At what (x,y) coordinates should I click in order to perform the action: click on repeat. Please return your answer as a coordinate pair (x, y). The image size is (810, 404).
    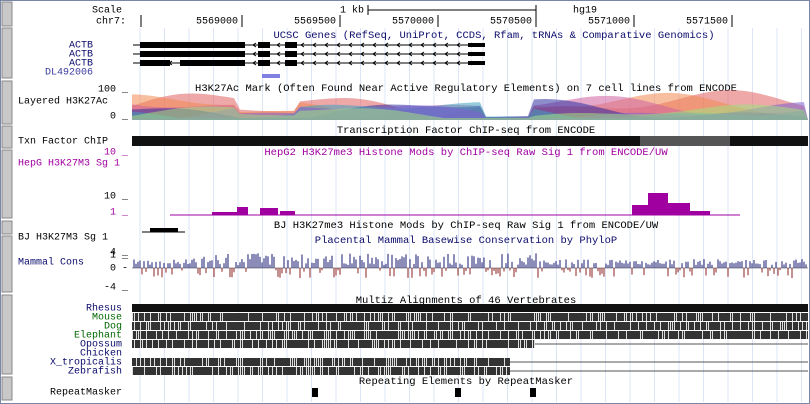
    Looking at the image, I should click on (315, 392).